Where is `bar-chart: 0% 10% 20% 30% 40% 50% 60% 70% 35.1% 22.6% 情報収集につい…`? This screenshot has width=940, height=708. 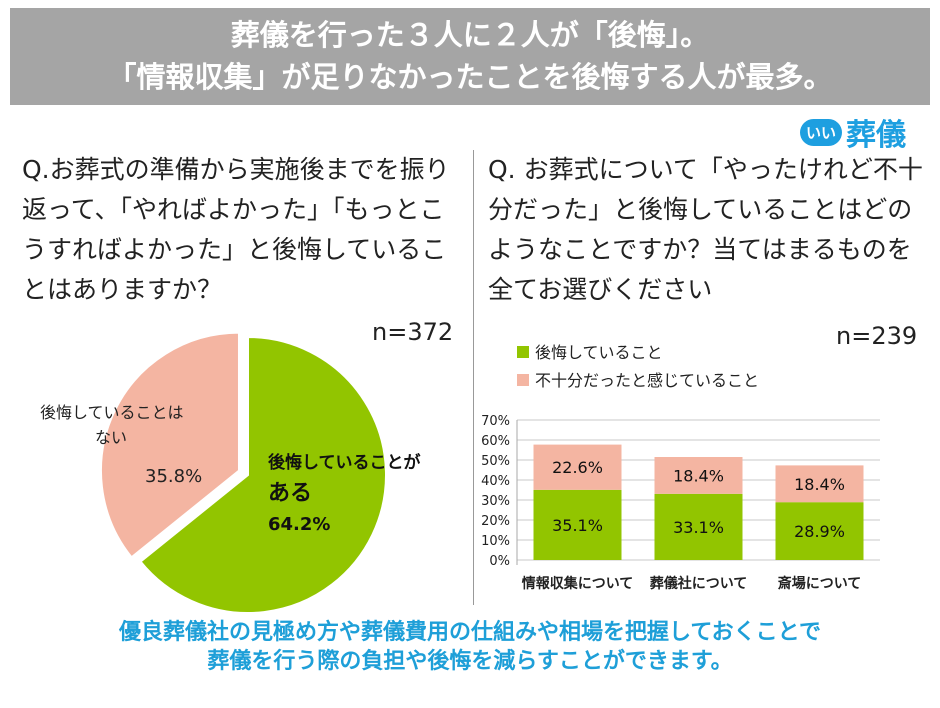 bar-chart: 0% 10% 20% 30% 40% 50% 60% 70% 35.1% 22.6% 情報収集につい… is located at coordinates (680, 467).